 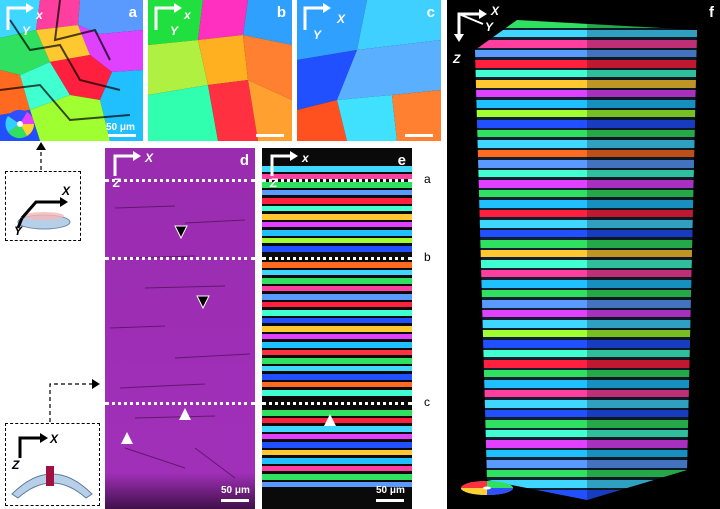 I want to click on specimen-disc-icon, so click(x=43, y=213).